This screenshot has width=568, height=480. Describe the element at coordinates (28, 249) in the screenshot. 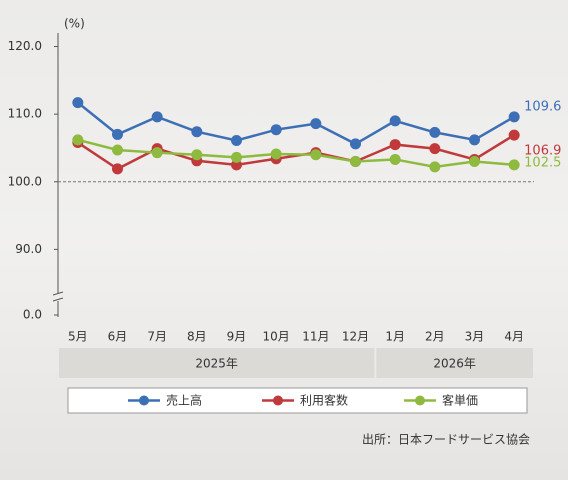

I see `y-tick-label: 90.0` at that location.